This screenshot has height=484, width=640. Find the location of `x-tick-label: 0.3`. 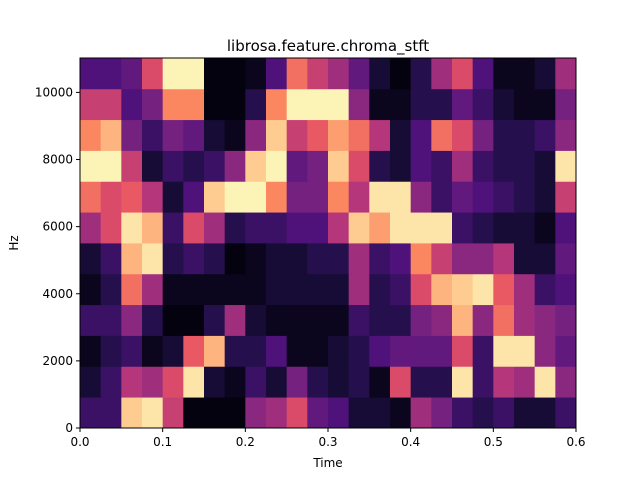

x-tick-label: 0.3 is located at coordinates (327, 442).